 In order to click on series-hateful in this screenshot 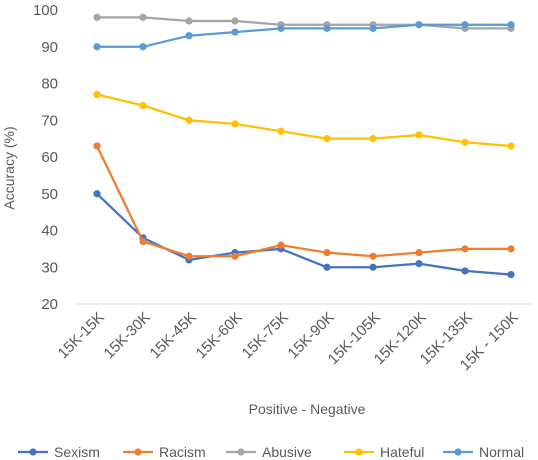, I will do `click(304, 120)`.